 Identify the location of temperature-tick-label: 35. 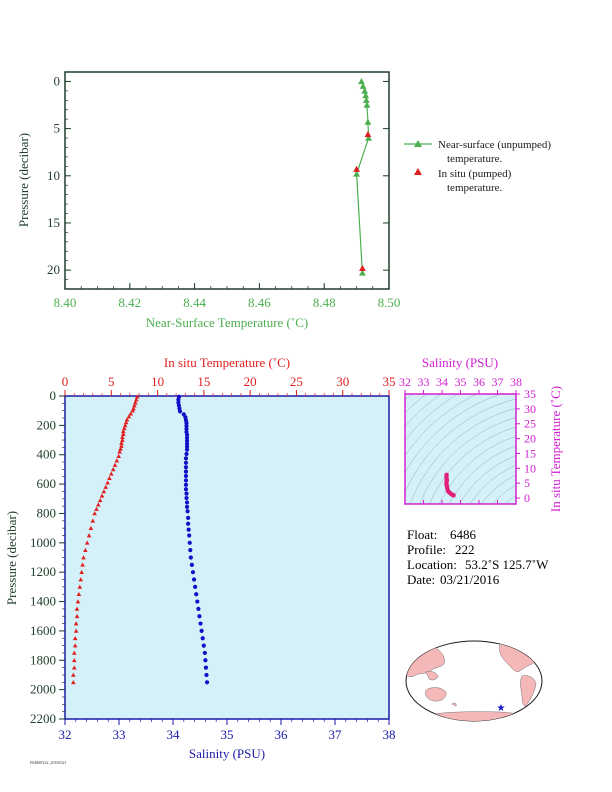
(389, 381).